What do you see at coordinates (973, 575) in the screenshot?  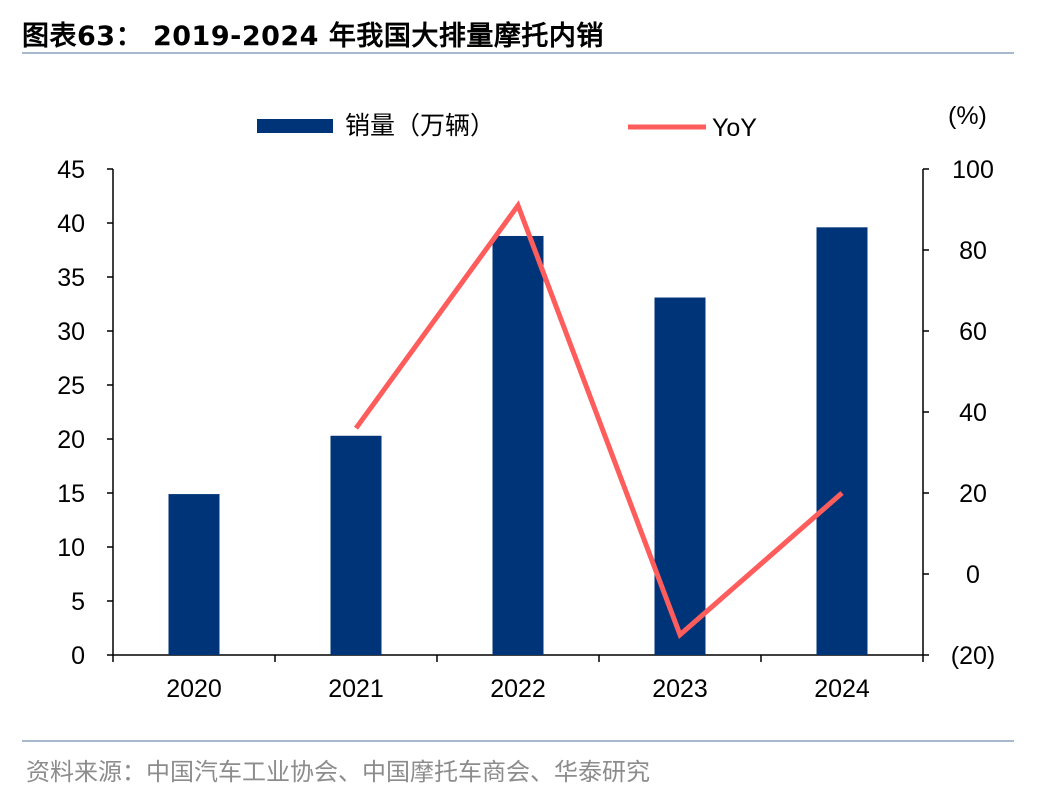 I see `right-axis-tick-label: 0` at bounding box center [973, 575].